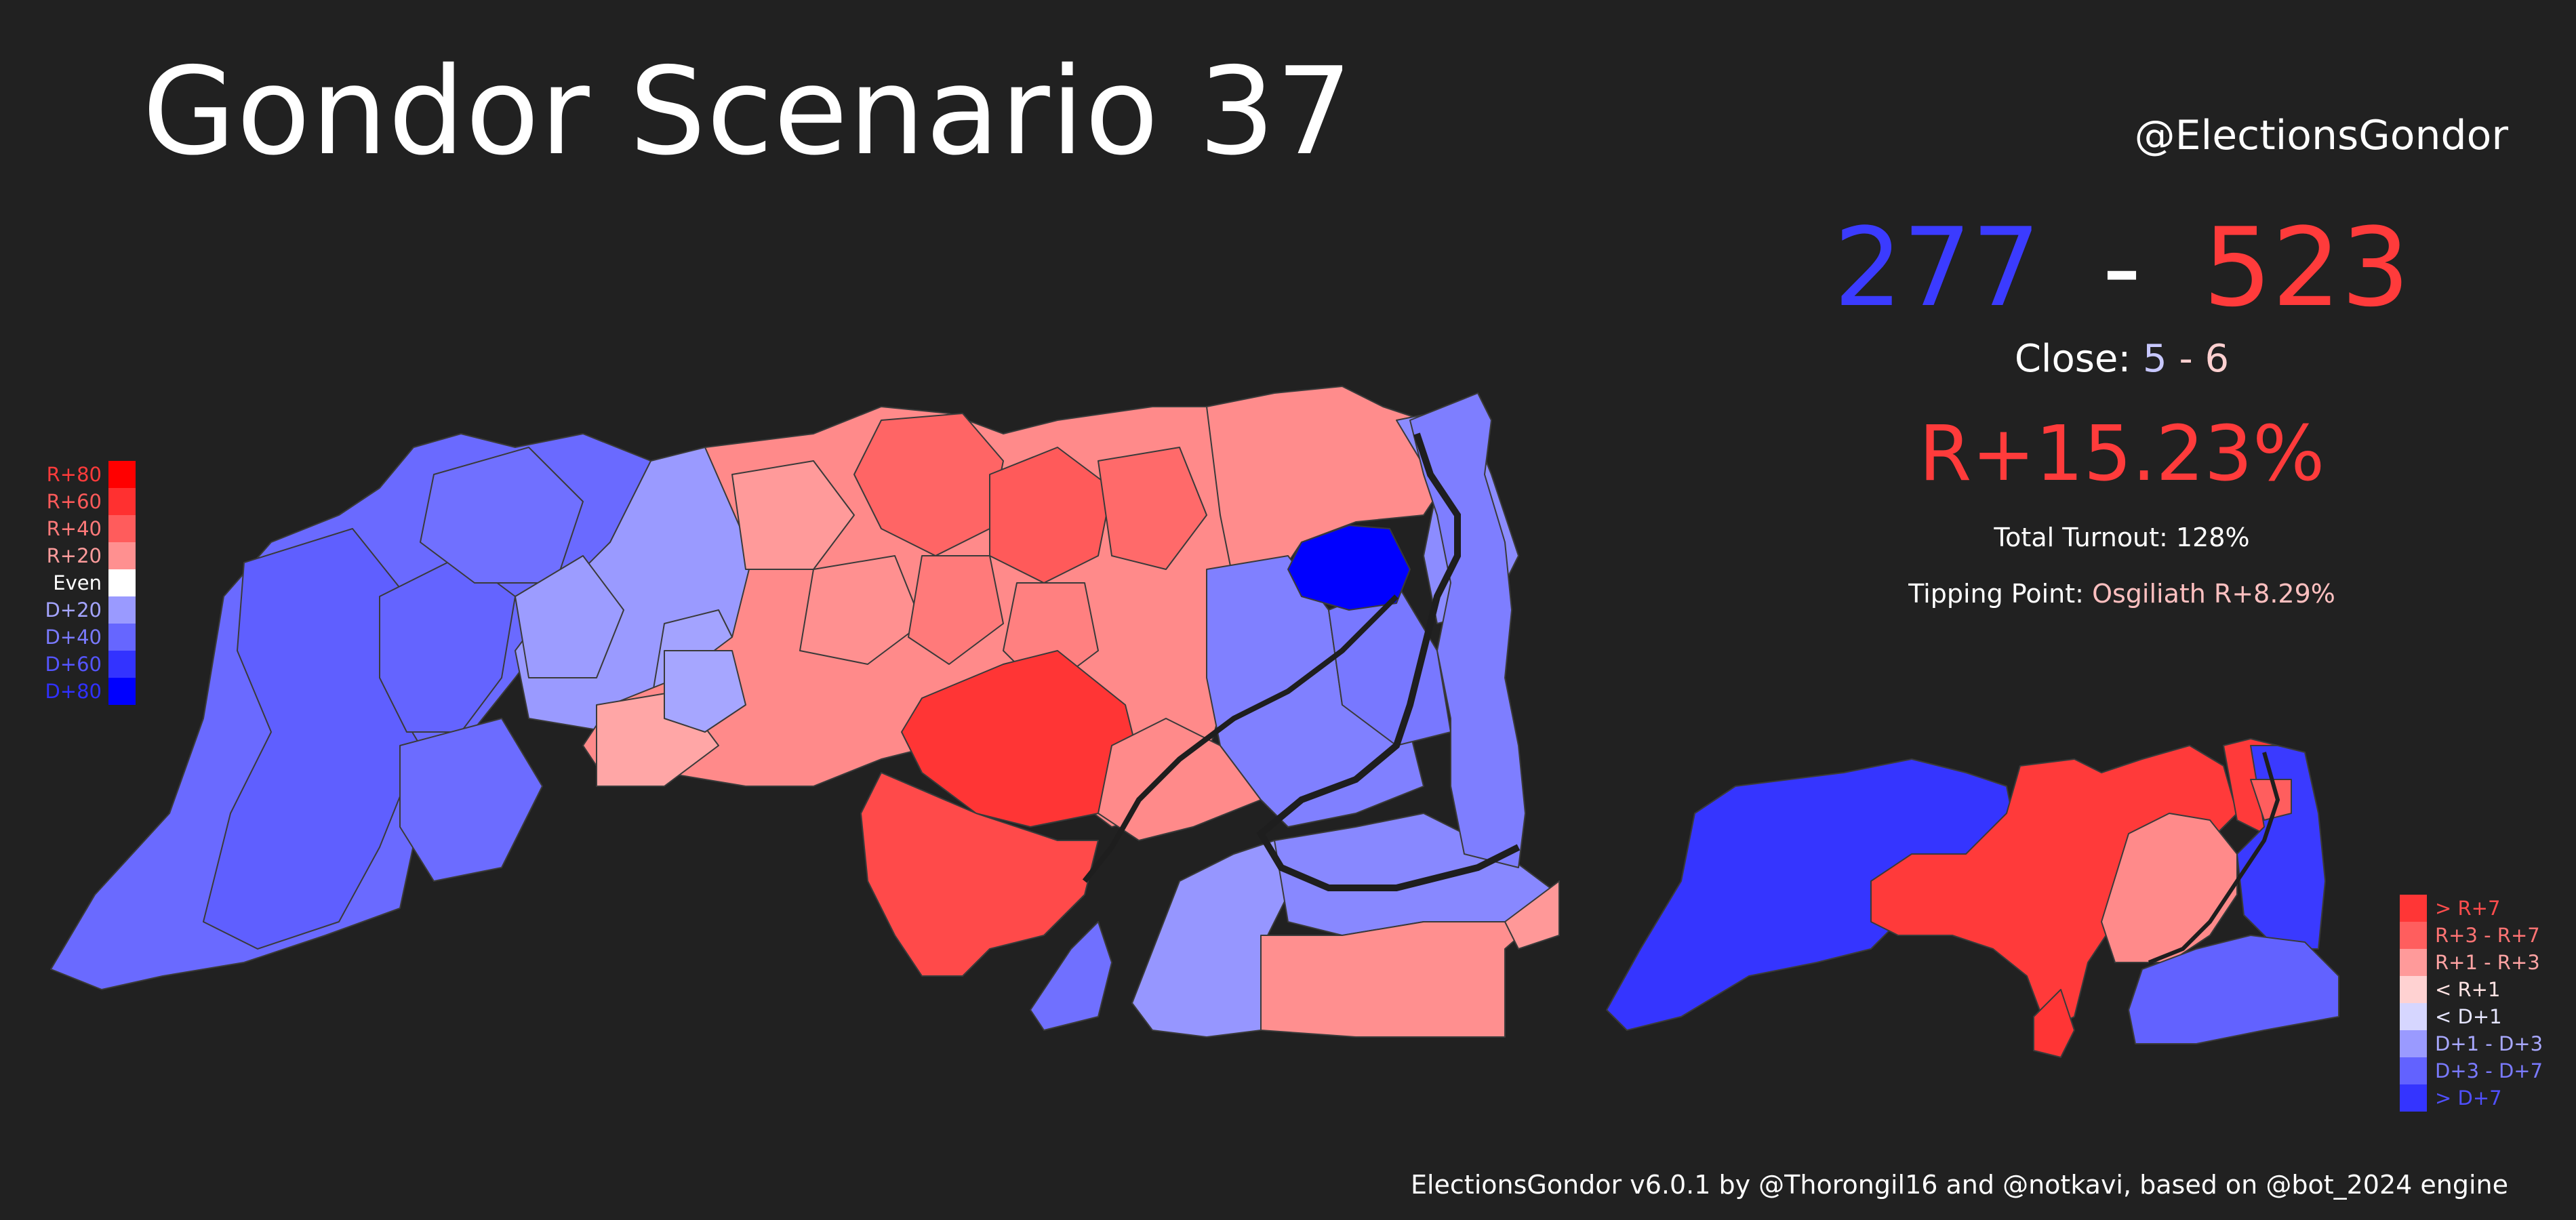 The width and height of the screenshot is (2576, 1220). Describe the element at coordinates (2489, 1071) in the screenshot. I see `legend-label: D+3 - D+7` at that location.